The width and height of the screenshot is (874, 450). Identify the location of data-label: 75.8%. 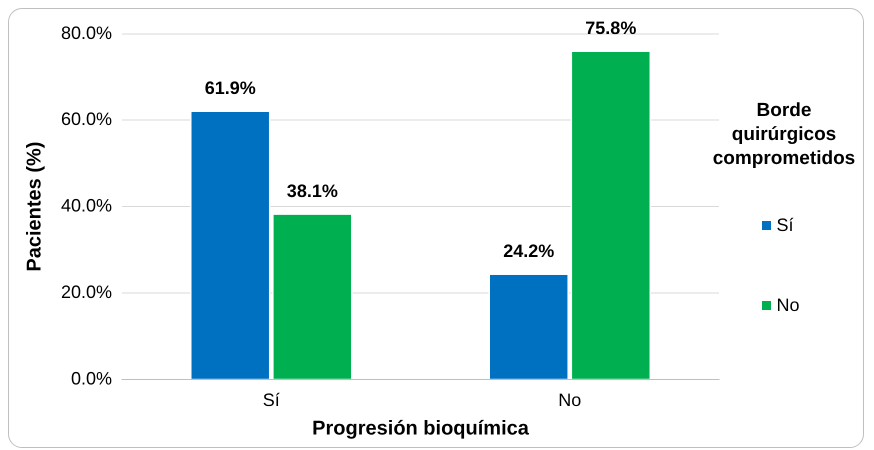
(610, 28).